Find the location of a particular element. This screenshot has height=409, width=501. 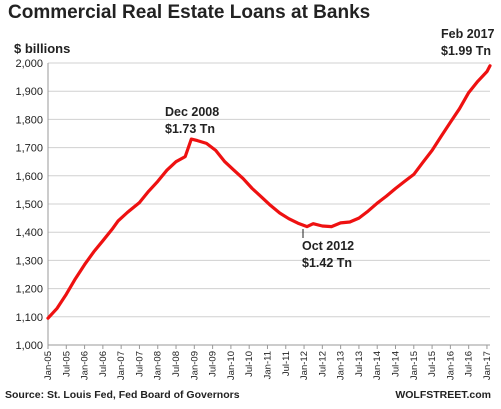

x-tick-label: Jan-08 is located at coordinates (158, 365).